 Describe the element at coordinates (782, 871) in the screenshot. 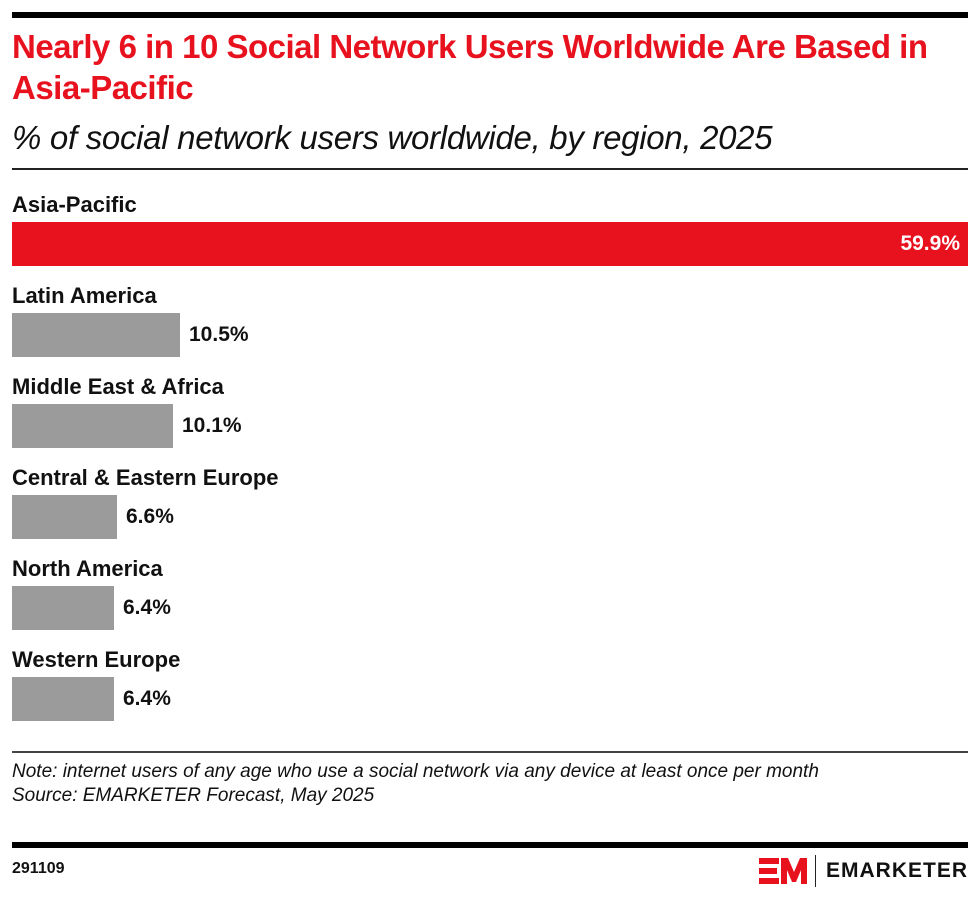

I see `em-logo-icon` at that location.